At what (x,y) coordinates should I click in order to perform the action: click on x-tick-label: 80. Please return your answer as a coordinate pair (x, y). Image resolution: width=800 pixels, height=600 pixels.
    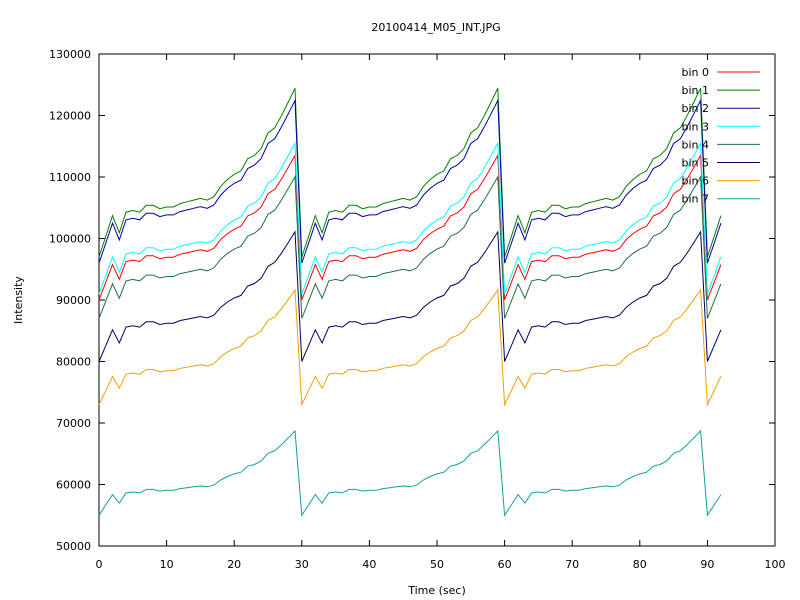
    Looking at the image, I should click on (640, 564).